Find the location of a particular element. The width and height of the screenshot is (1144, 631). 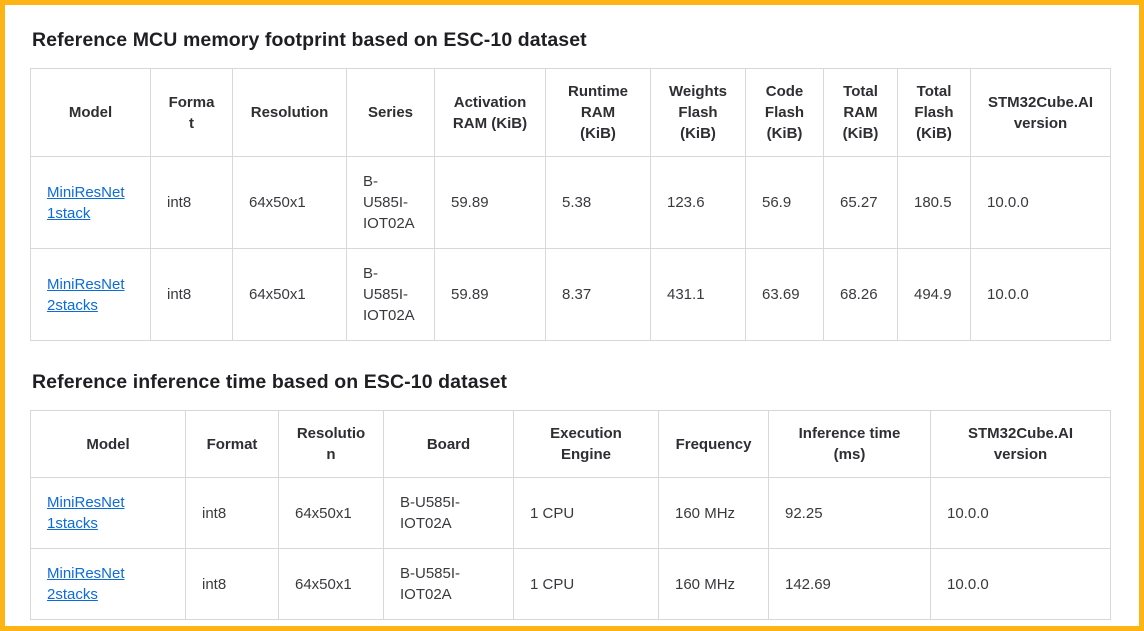

model-link: MiniResNet 1stack is located at coordinates (86, 202).